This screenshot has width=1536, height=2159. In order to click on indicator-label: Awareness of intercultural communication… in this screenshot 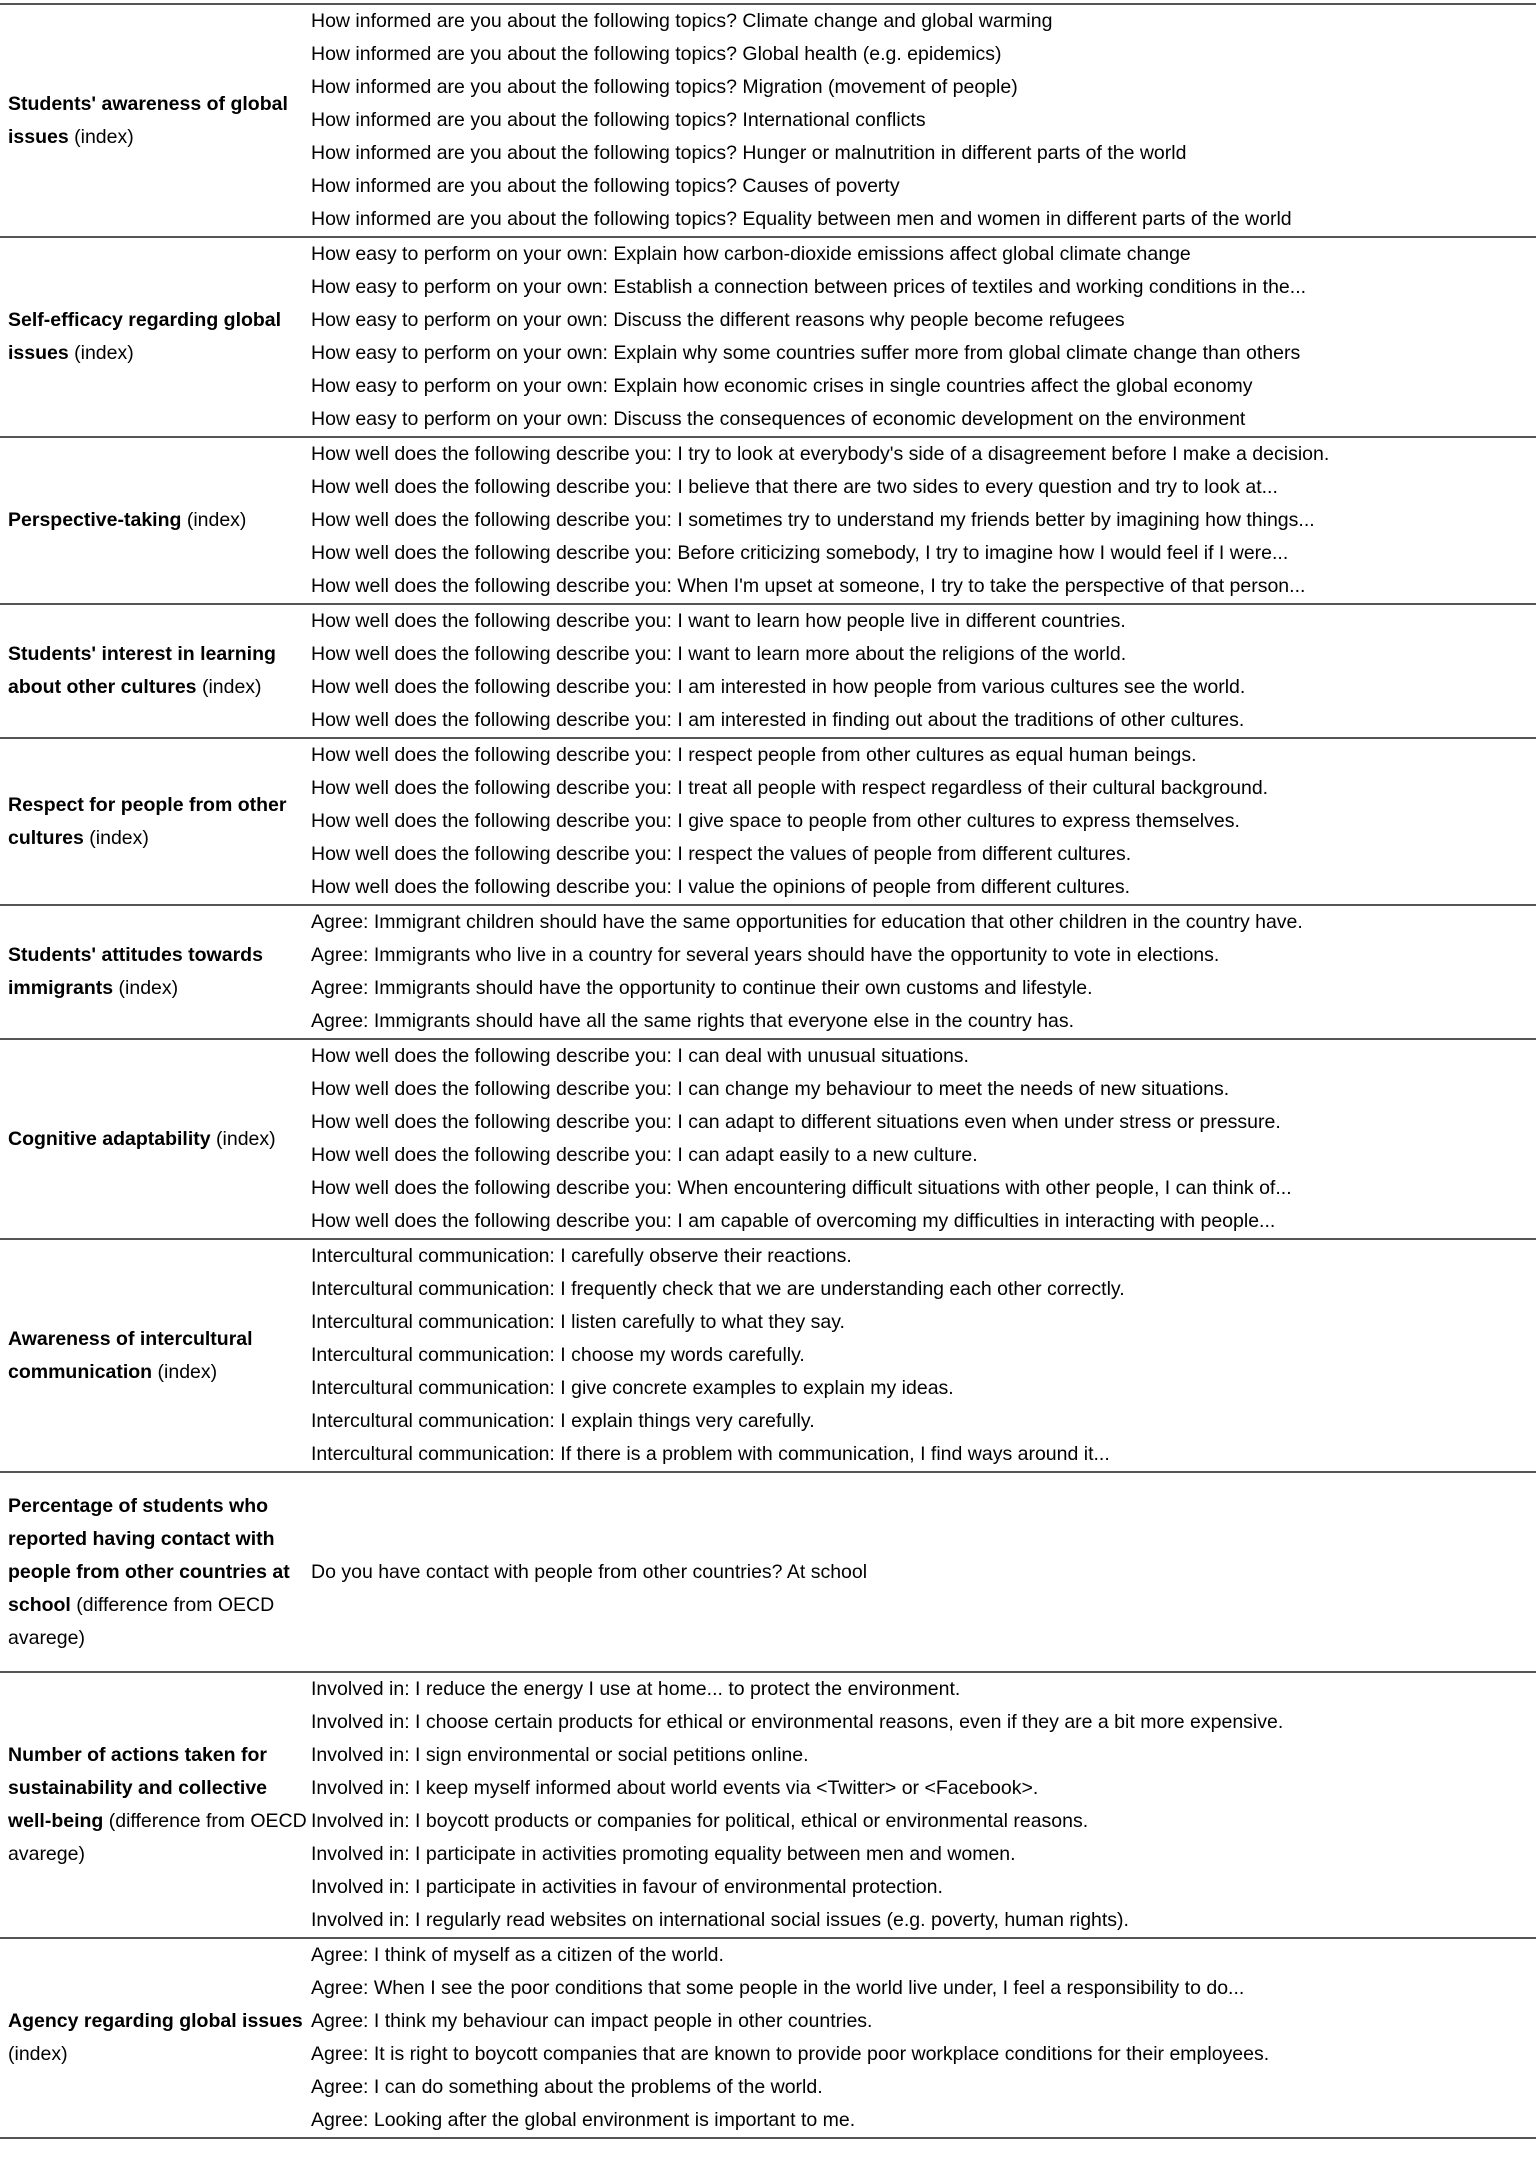, I will do `click(155, 1355)`.